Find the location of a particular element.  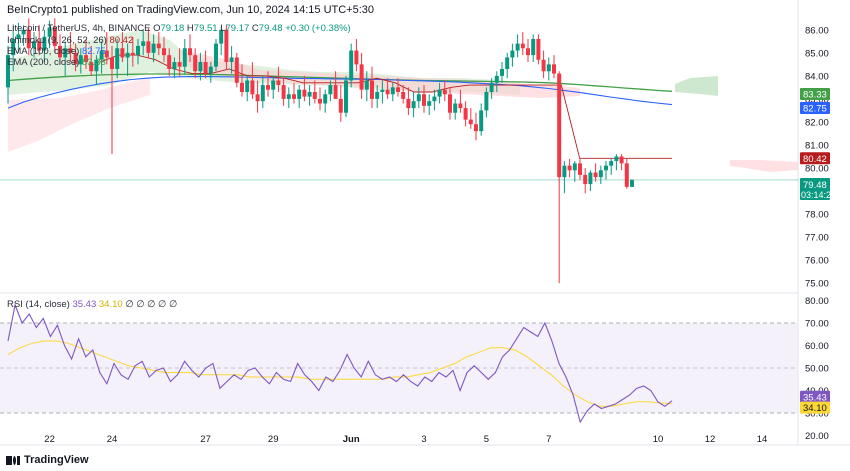

last-price-badge-bg is located at coordinates (815, 189).